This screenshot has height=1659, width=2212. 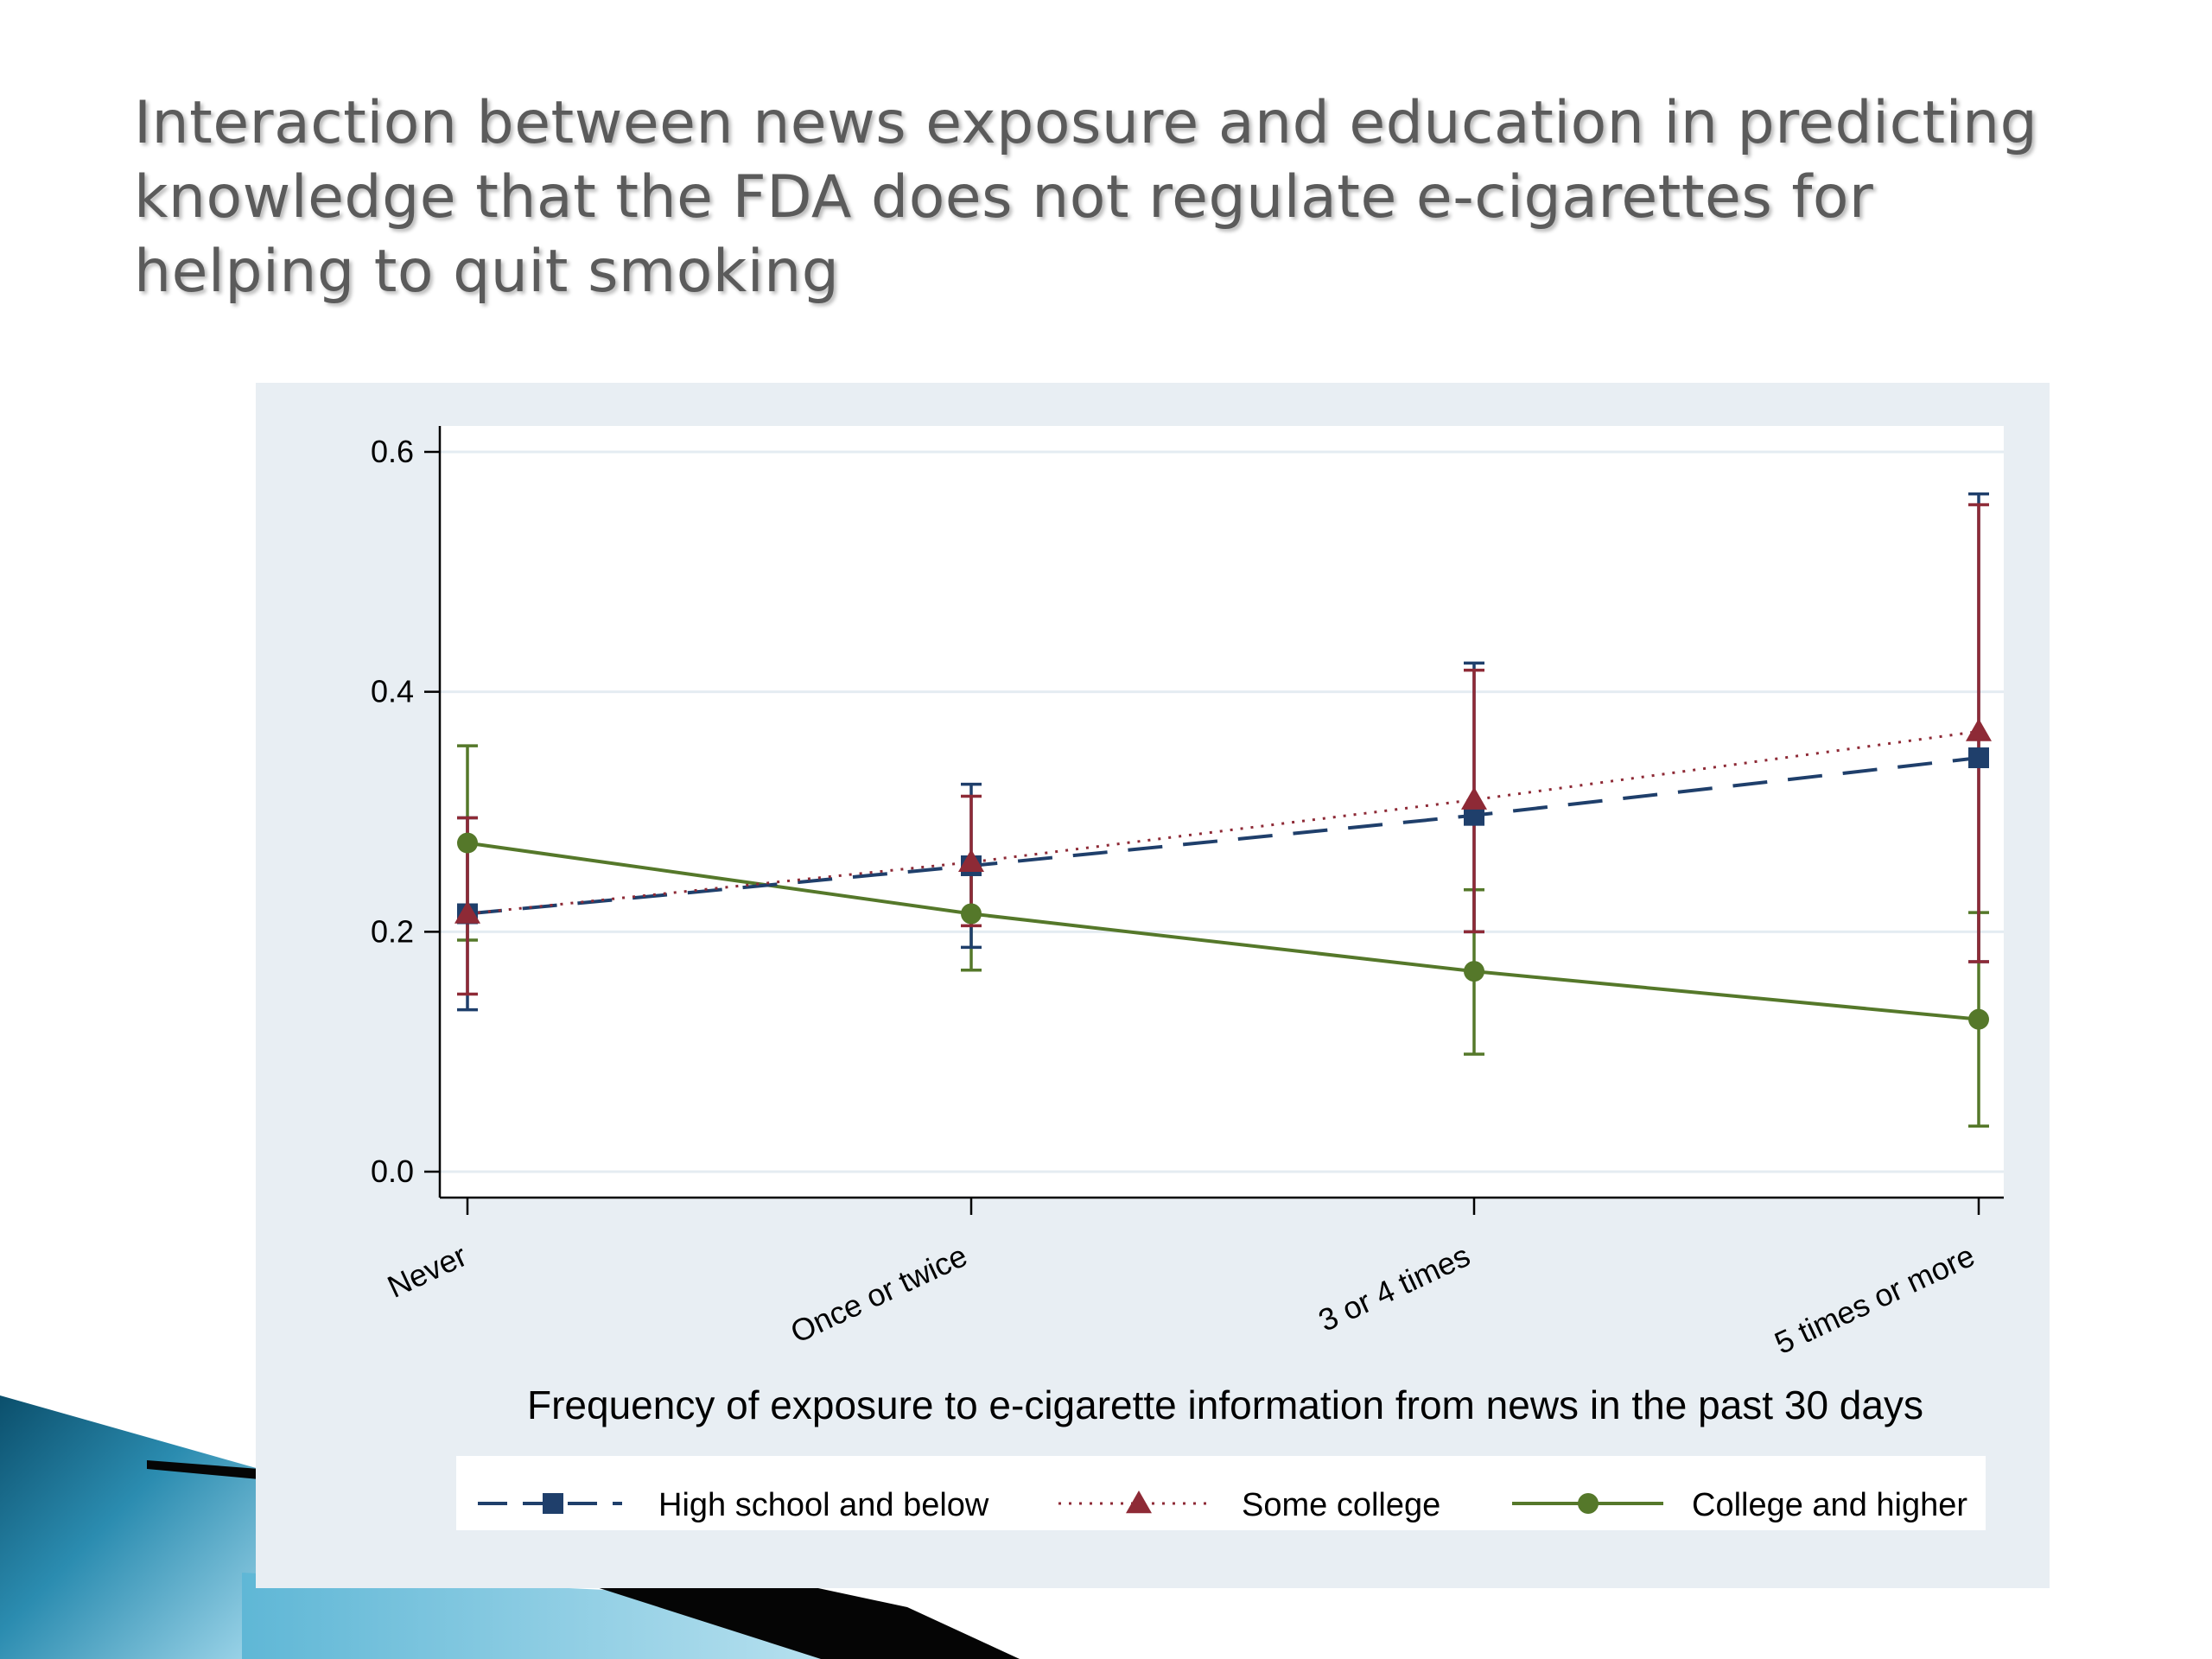 What do you see at coordinates (405, 811) in the screenshot?
I see `y-axis: 0.0 0.2 0.4 0.6` at bounding box center [405, 811].